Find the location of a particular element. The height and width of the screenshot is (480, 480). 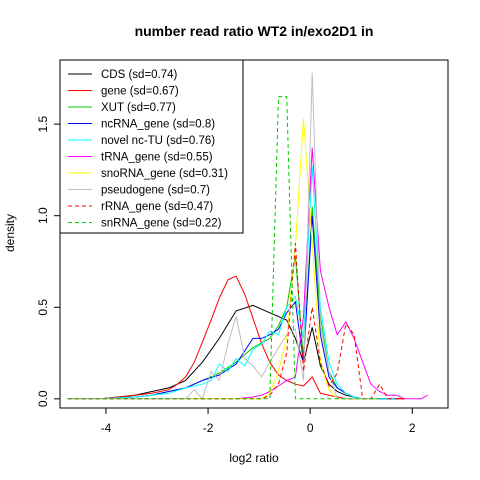

x-tick-label: -2 is located at coordinates (208, 428).